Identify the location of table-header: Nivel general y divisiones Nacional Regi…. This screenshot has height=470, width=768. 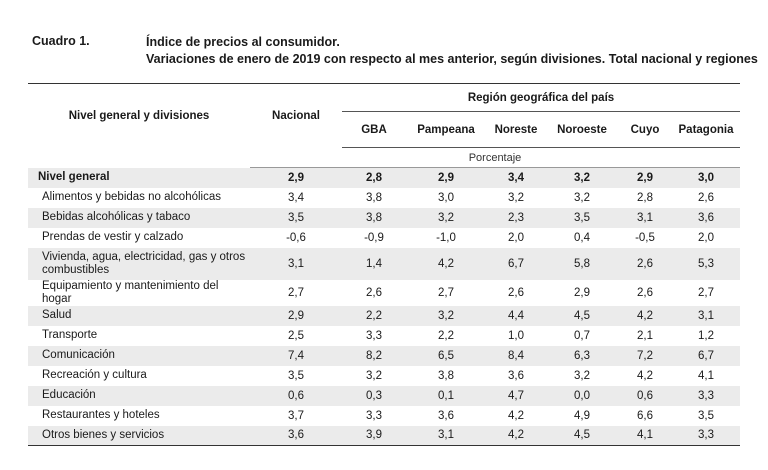
(384, 115).